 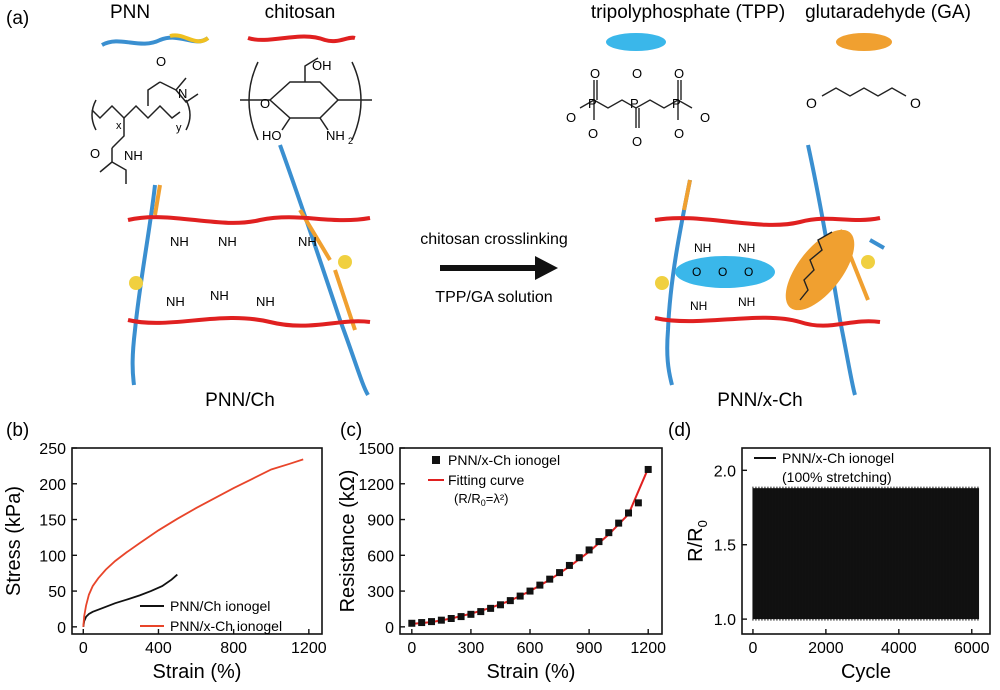 What do you see at coordinates (972, 648) in the screenshot?
I see `x-tick-label: 6000` at bounding box center [972, 648].